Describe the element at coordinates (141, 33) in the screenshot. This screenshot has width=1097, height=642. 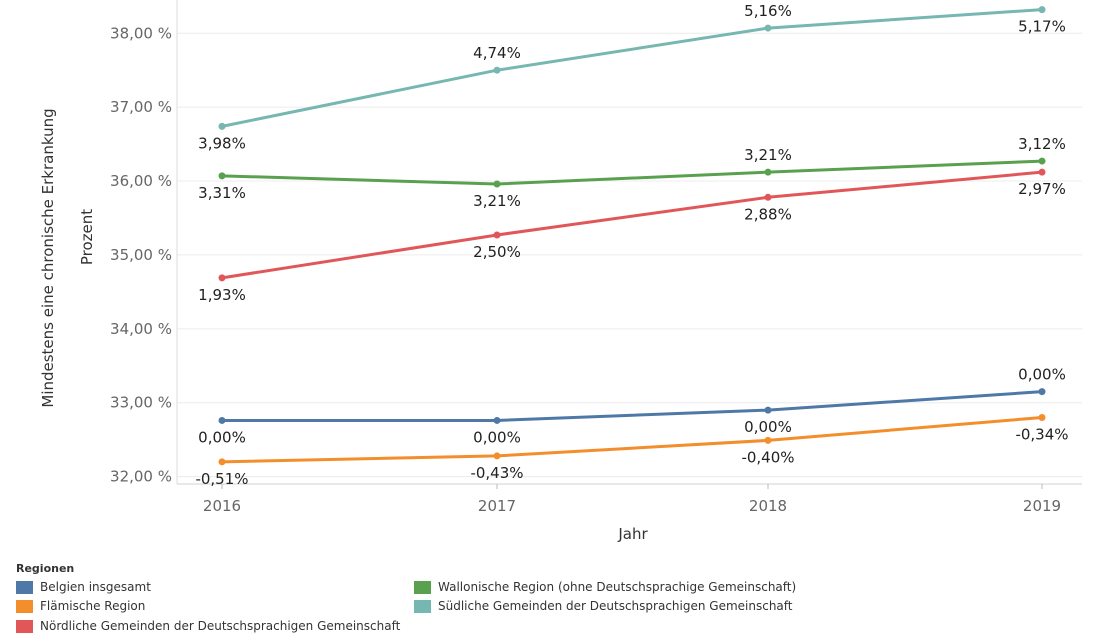
I see `y-tick-label: 38,00 %` at that location.